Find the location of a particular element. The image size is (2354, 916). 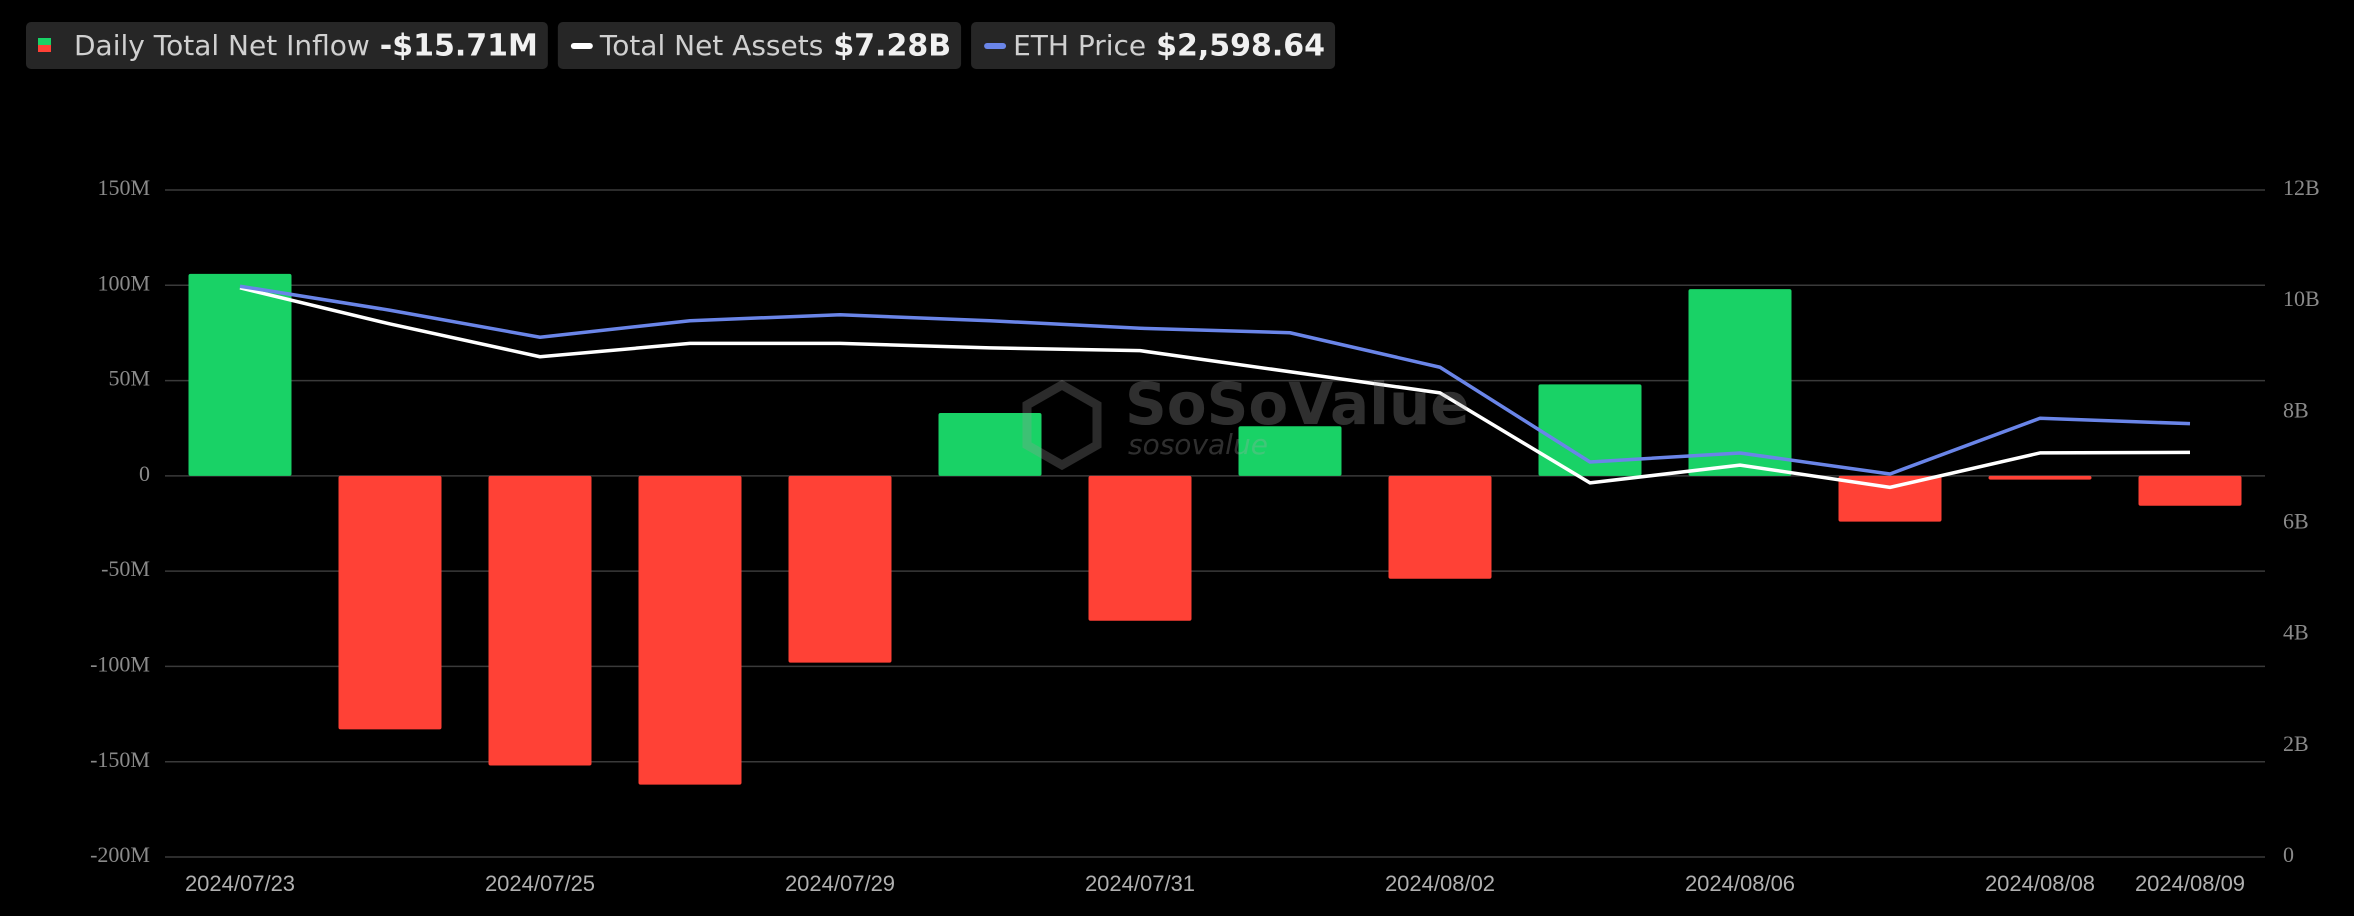

y2-tick-label: 4B is located at coordinates (2296, 632).